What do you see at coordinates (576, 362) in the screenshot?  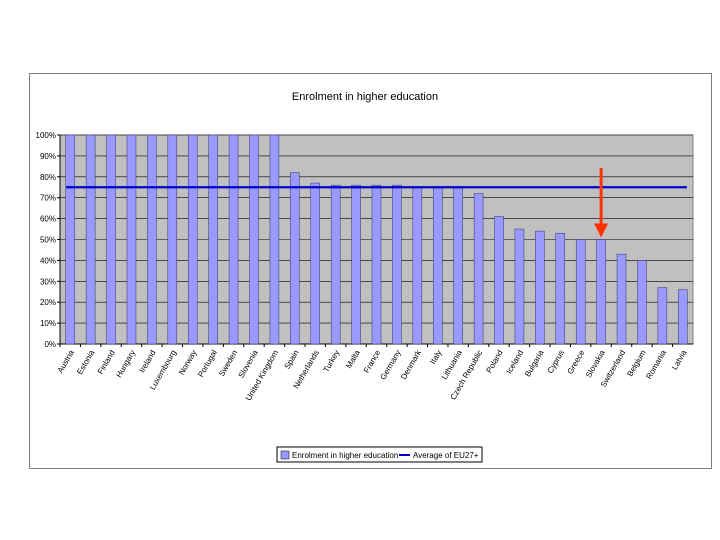 I see `x-tick-label: Greece` at bounding box center [576, 362].